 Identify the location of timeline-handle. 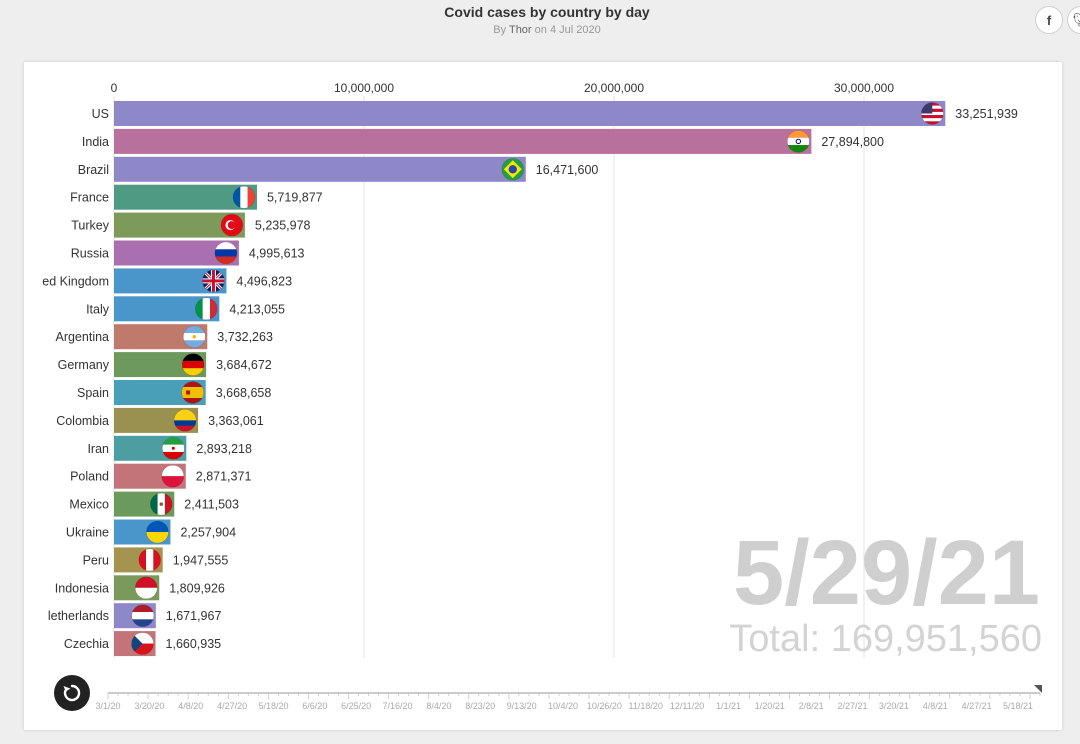
(1038, 689).